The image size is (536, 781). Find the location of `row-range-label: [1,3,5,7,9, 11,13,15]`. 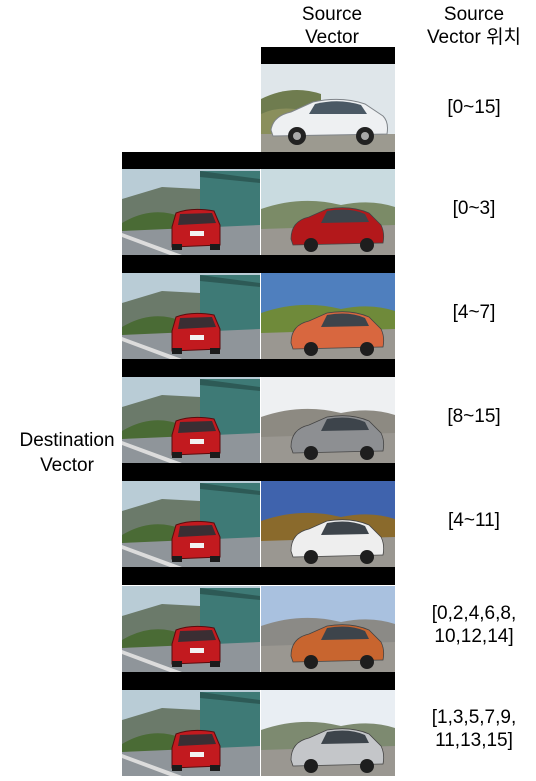

row-range-label: [1,3,5,7,9, 11,13,15] is located at coordinates (474, 729).